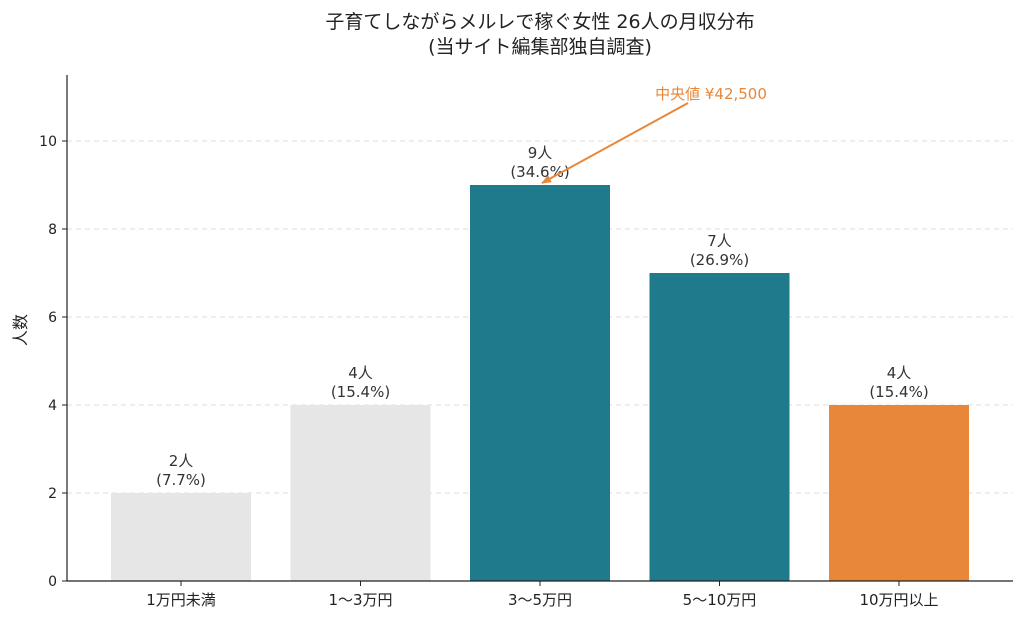 The height and width of the screenshot is (621, 1024). What do you see at coordinates (52, 406) in the screenshot?
I see `y-tick-label: 4` at bounding box center [52, 406].